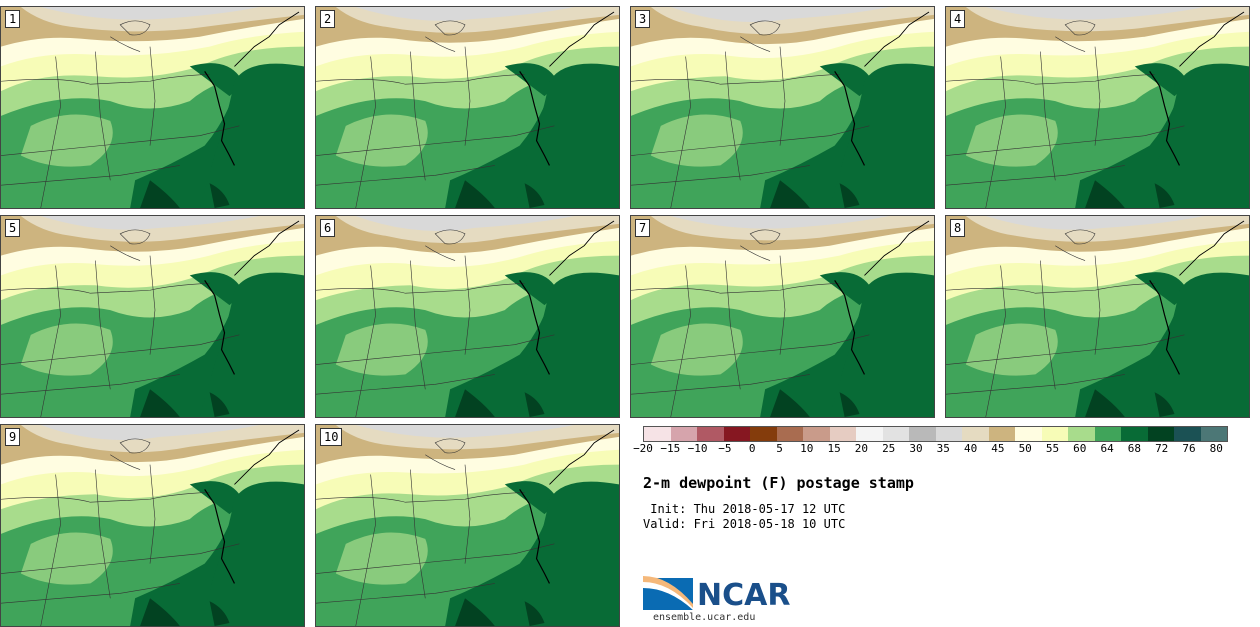  I want to click on colorbar-tick-label: −5, so click(725, 448).